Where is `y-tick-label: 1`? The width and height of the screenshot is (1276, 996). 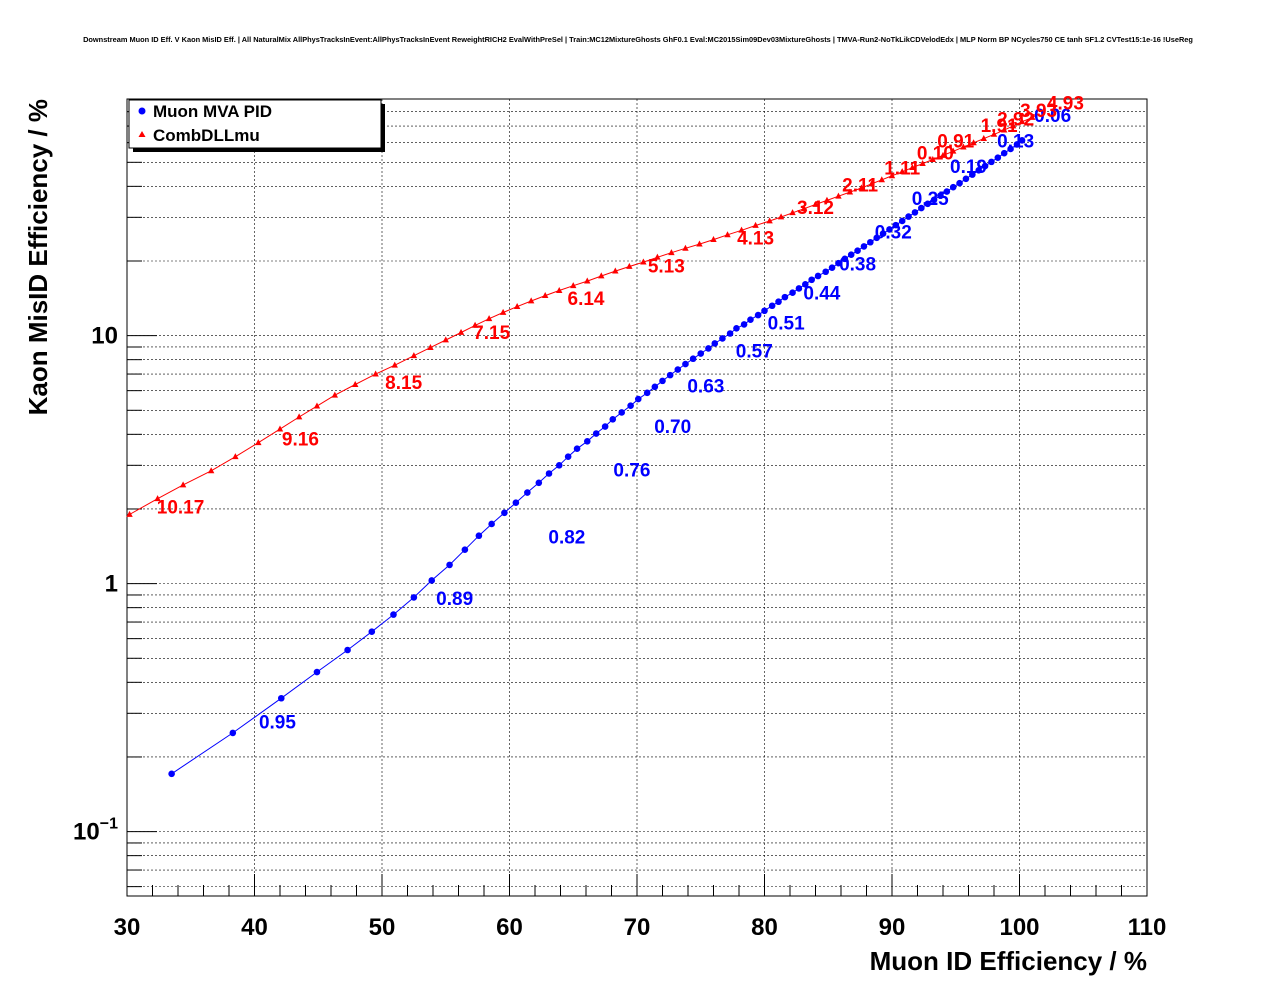 y-tick-label: 1 is located at coordinates (111, 584).